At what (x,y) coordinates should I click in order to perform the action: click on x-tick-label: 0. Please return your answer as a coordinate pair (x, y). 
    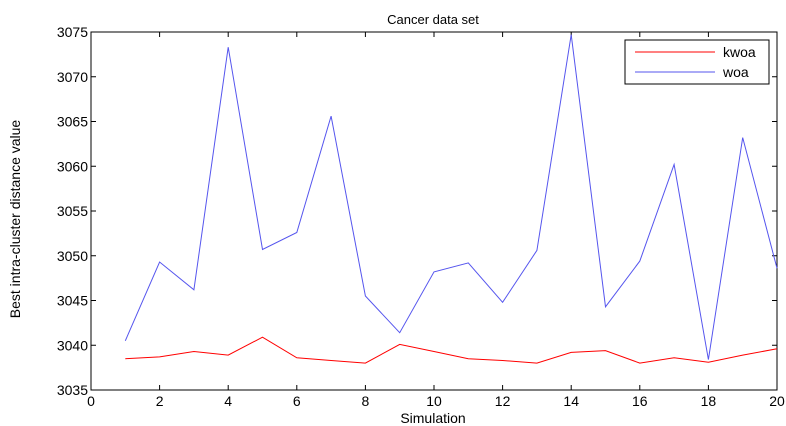
    Looking at the image, I should click on (91, 401).